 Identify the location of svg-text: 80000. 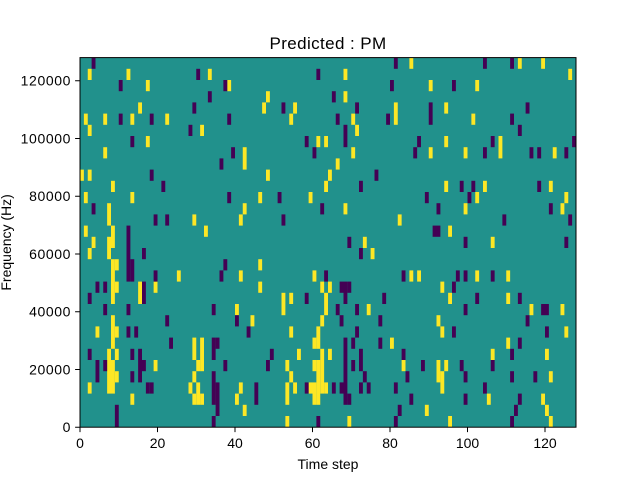
(50, 196).